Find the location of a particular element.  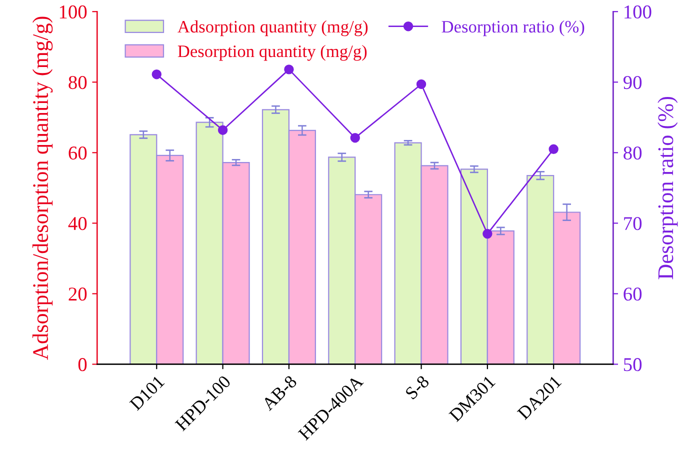

y-tick-label: 60 is located at coordinates (77, 153).